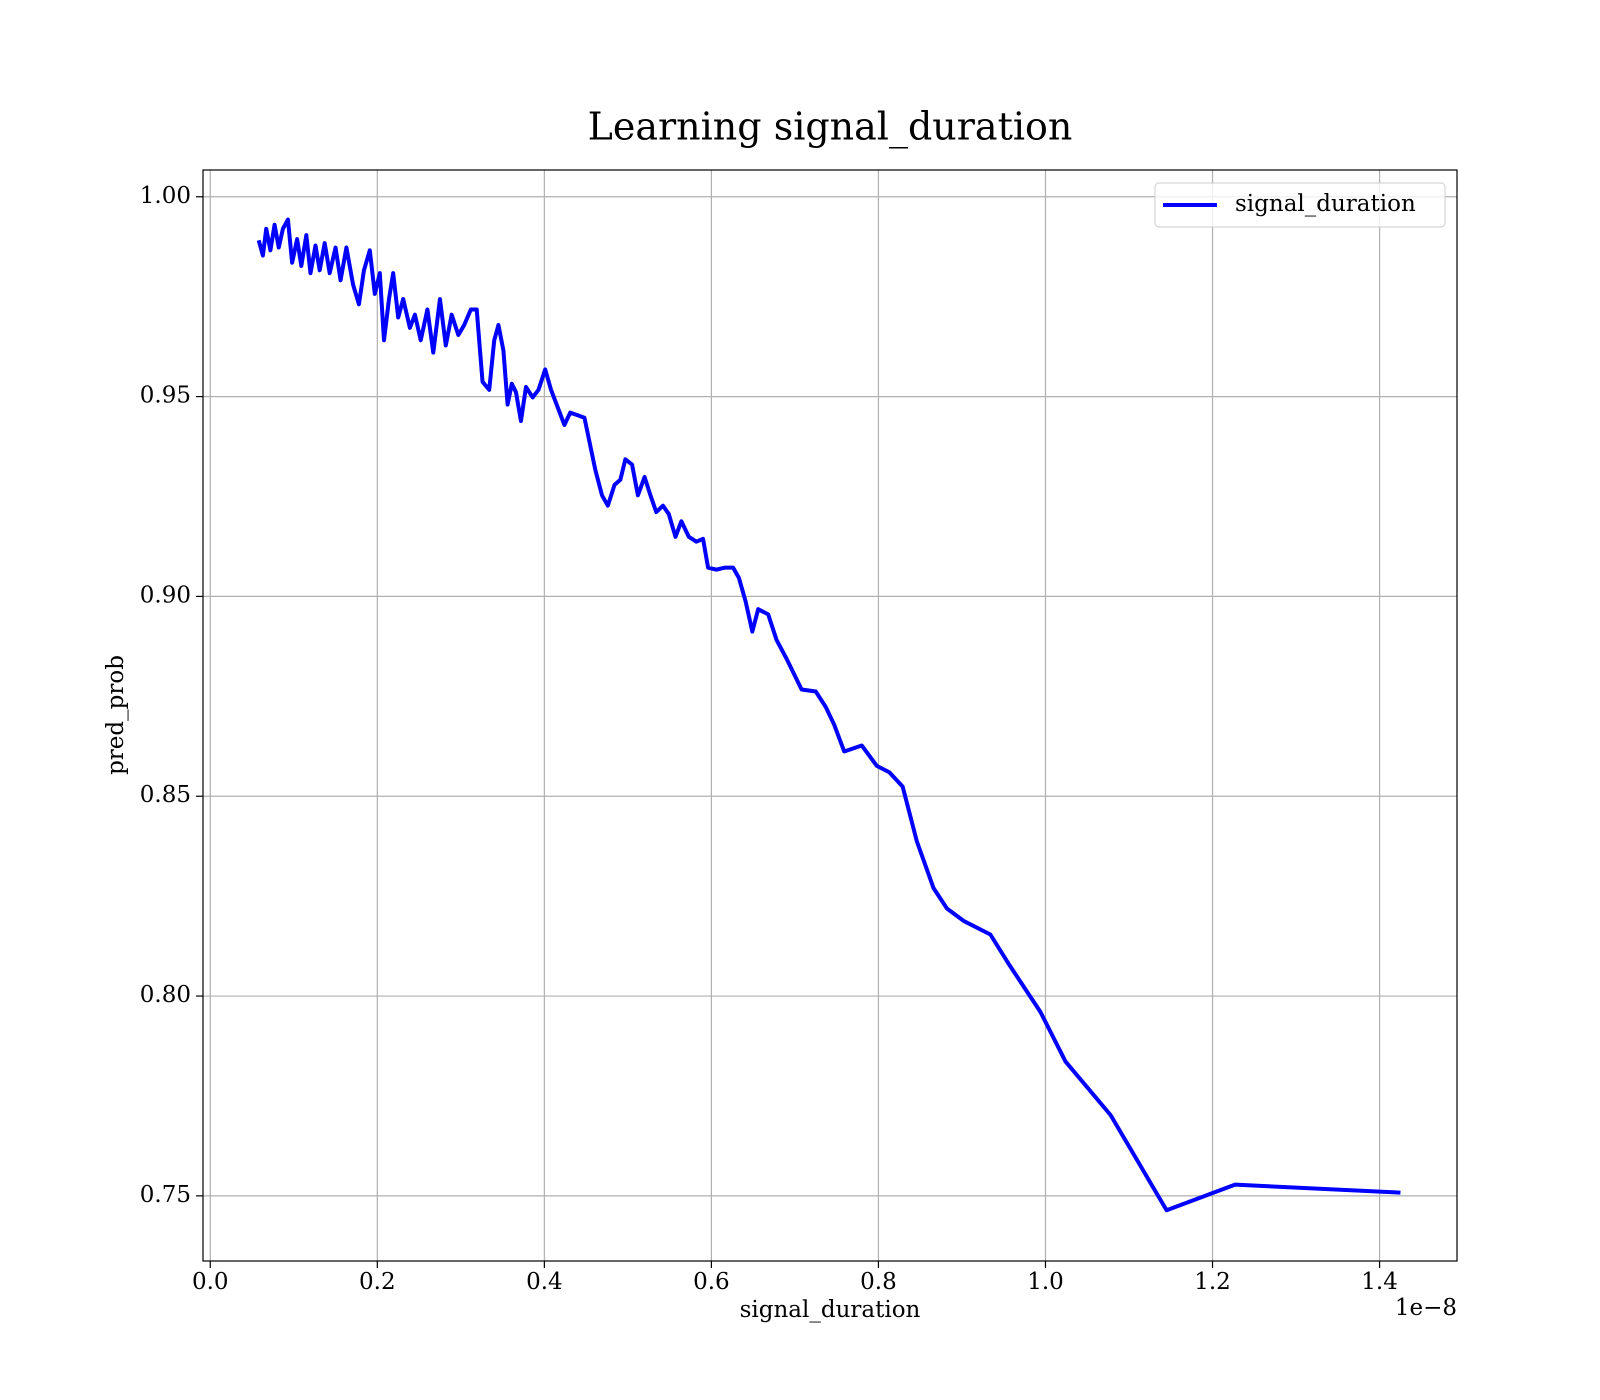 The height and width of the screenshot is (1400, 1600). Describe the element at coordinates (1045, 1282) in the screenshot. I see `x-tick-label: 1.0` at that location.